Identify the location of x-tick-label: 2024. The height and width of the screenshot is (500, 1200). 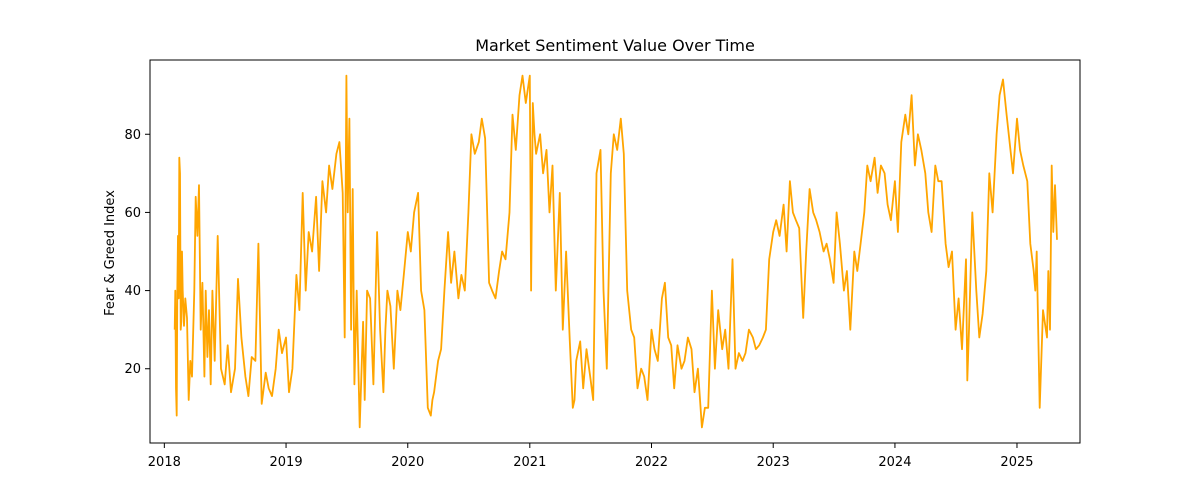
(894, 462).